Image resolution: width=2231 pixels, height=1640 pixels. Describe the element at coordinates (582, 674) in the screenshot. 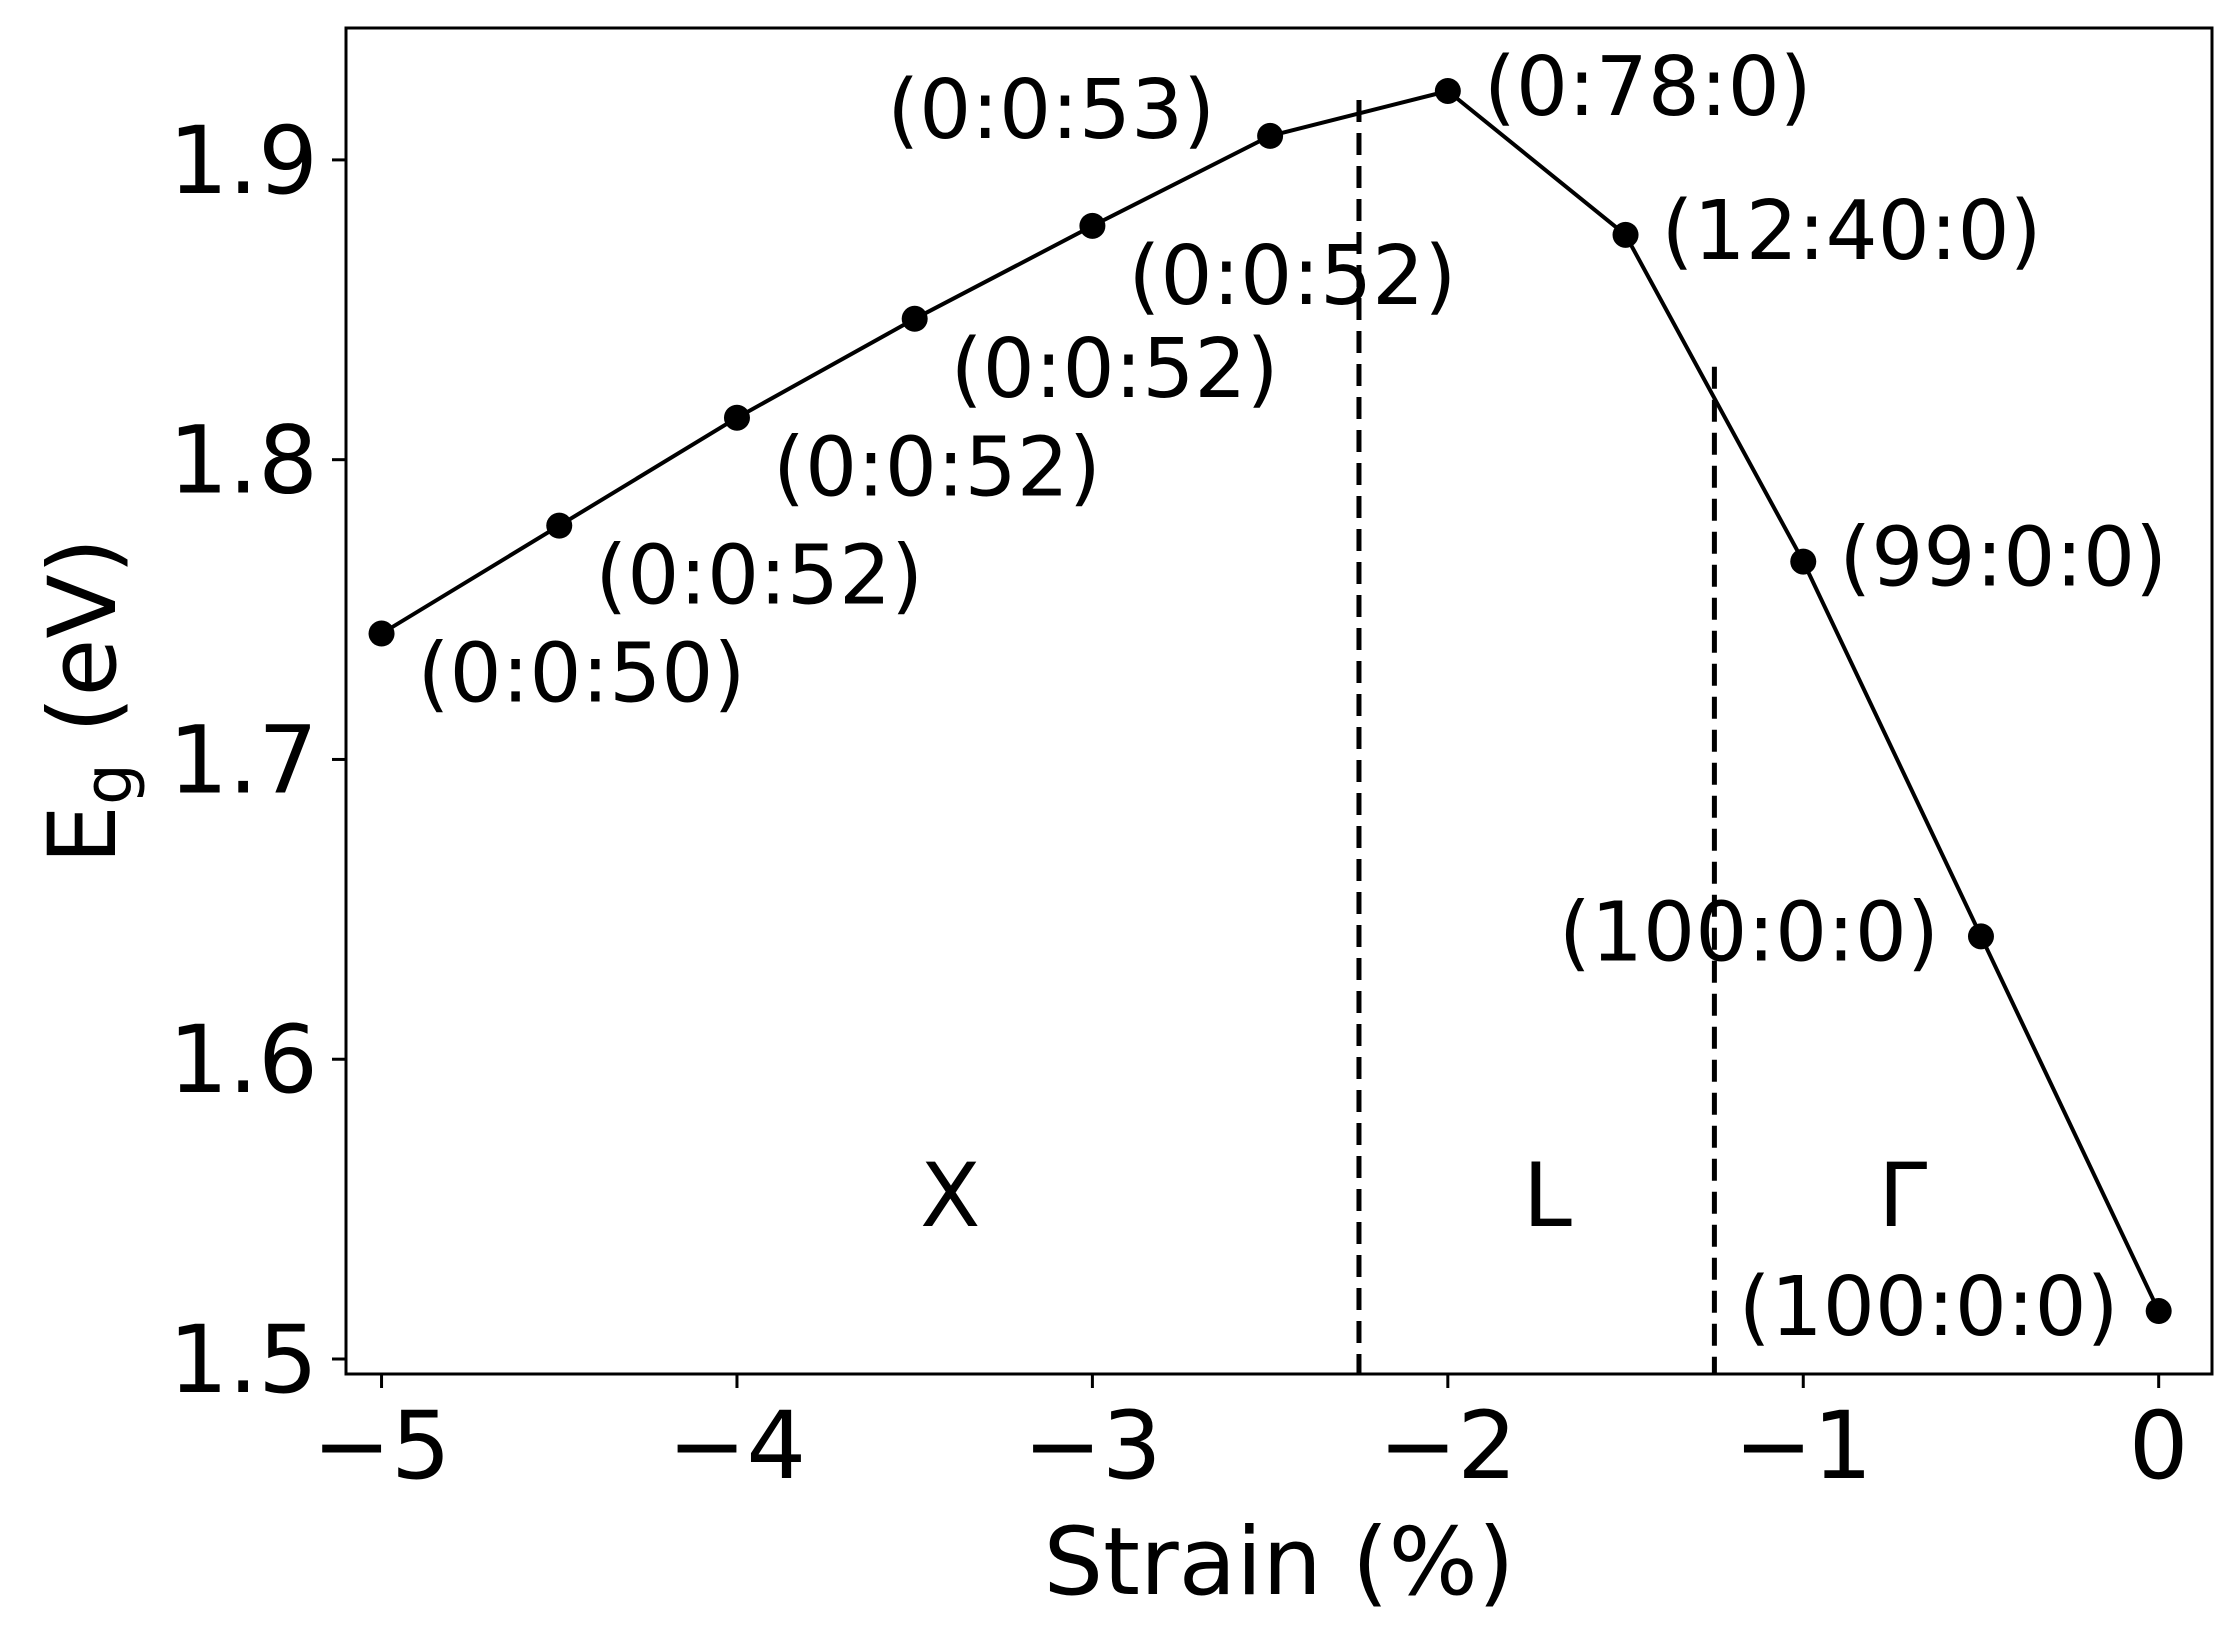

I see `point-label: (0:0:50)` at that location.